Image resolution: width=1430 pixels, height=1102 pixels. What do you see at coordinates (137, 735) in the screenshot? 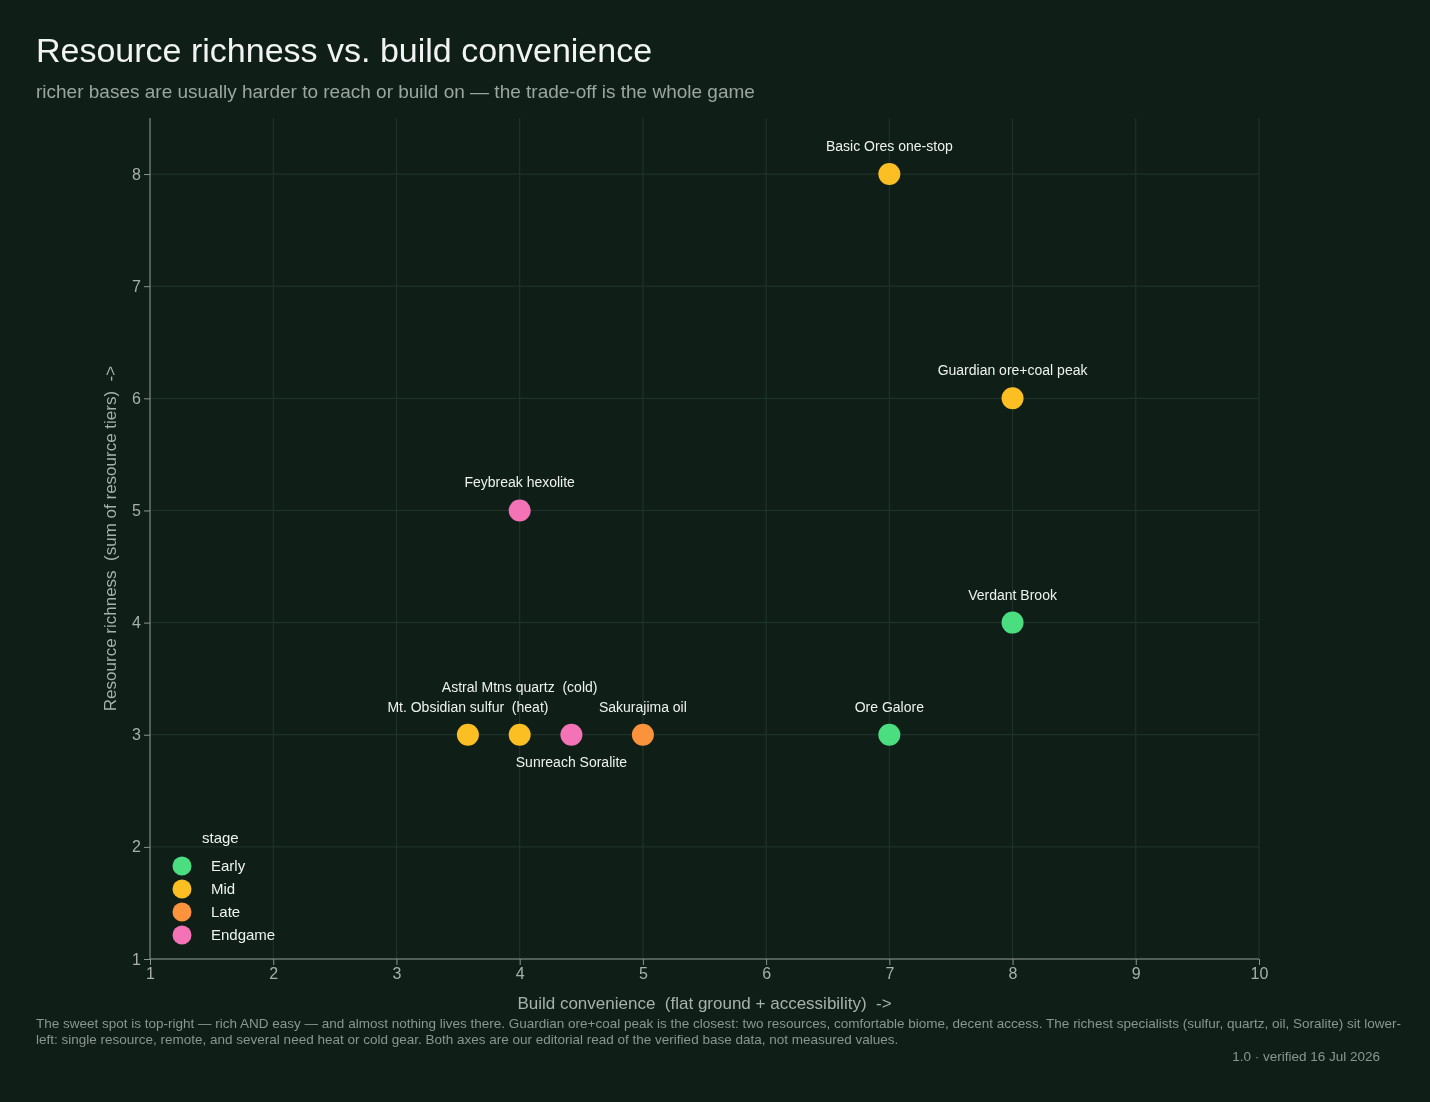
I see `y-tick-label: 3` at bounding box center [137, 735].